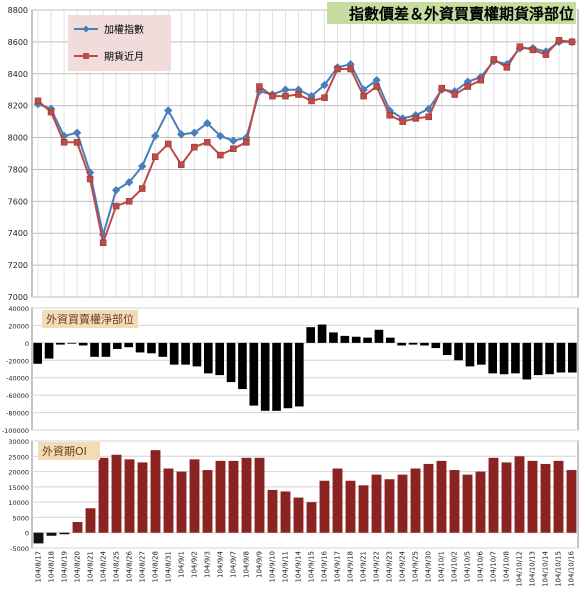 The height and width of the screenshot is (600, 585). I want to click on x-tick-label: 104/8/21, so click(91, 566).